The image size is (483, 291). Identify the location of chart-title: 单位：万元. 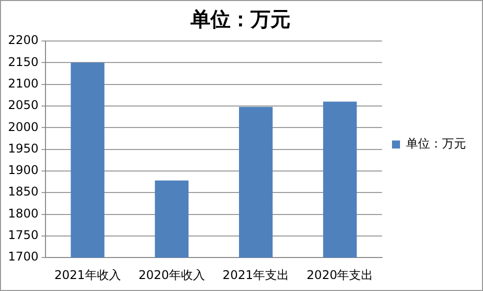
(240, 19).